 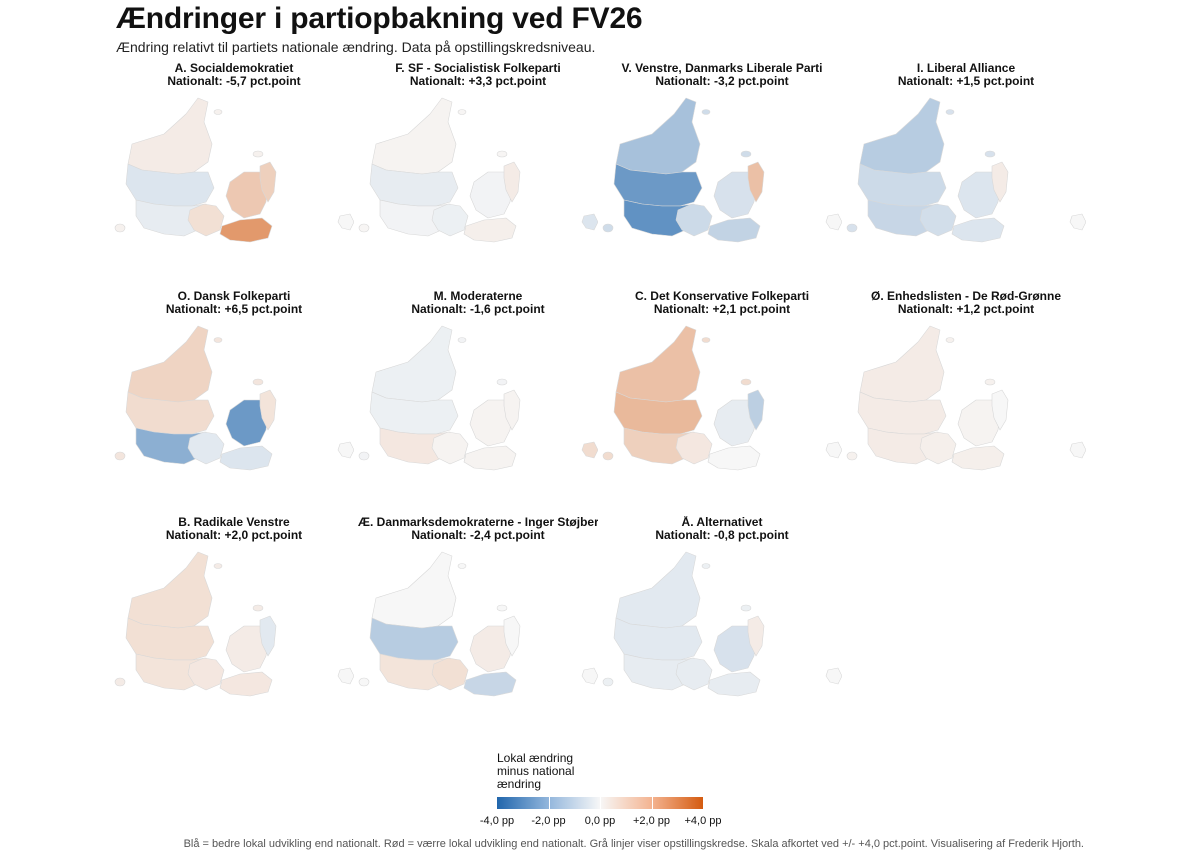 What do you see at coordinates (234, 522) in the screenshot?
I see `party-name: B. Radikale Venstre` at bounding box center [234, 522].